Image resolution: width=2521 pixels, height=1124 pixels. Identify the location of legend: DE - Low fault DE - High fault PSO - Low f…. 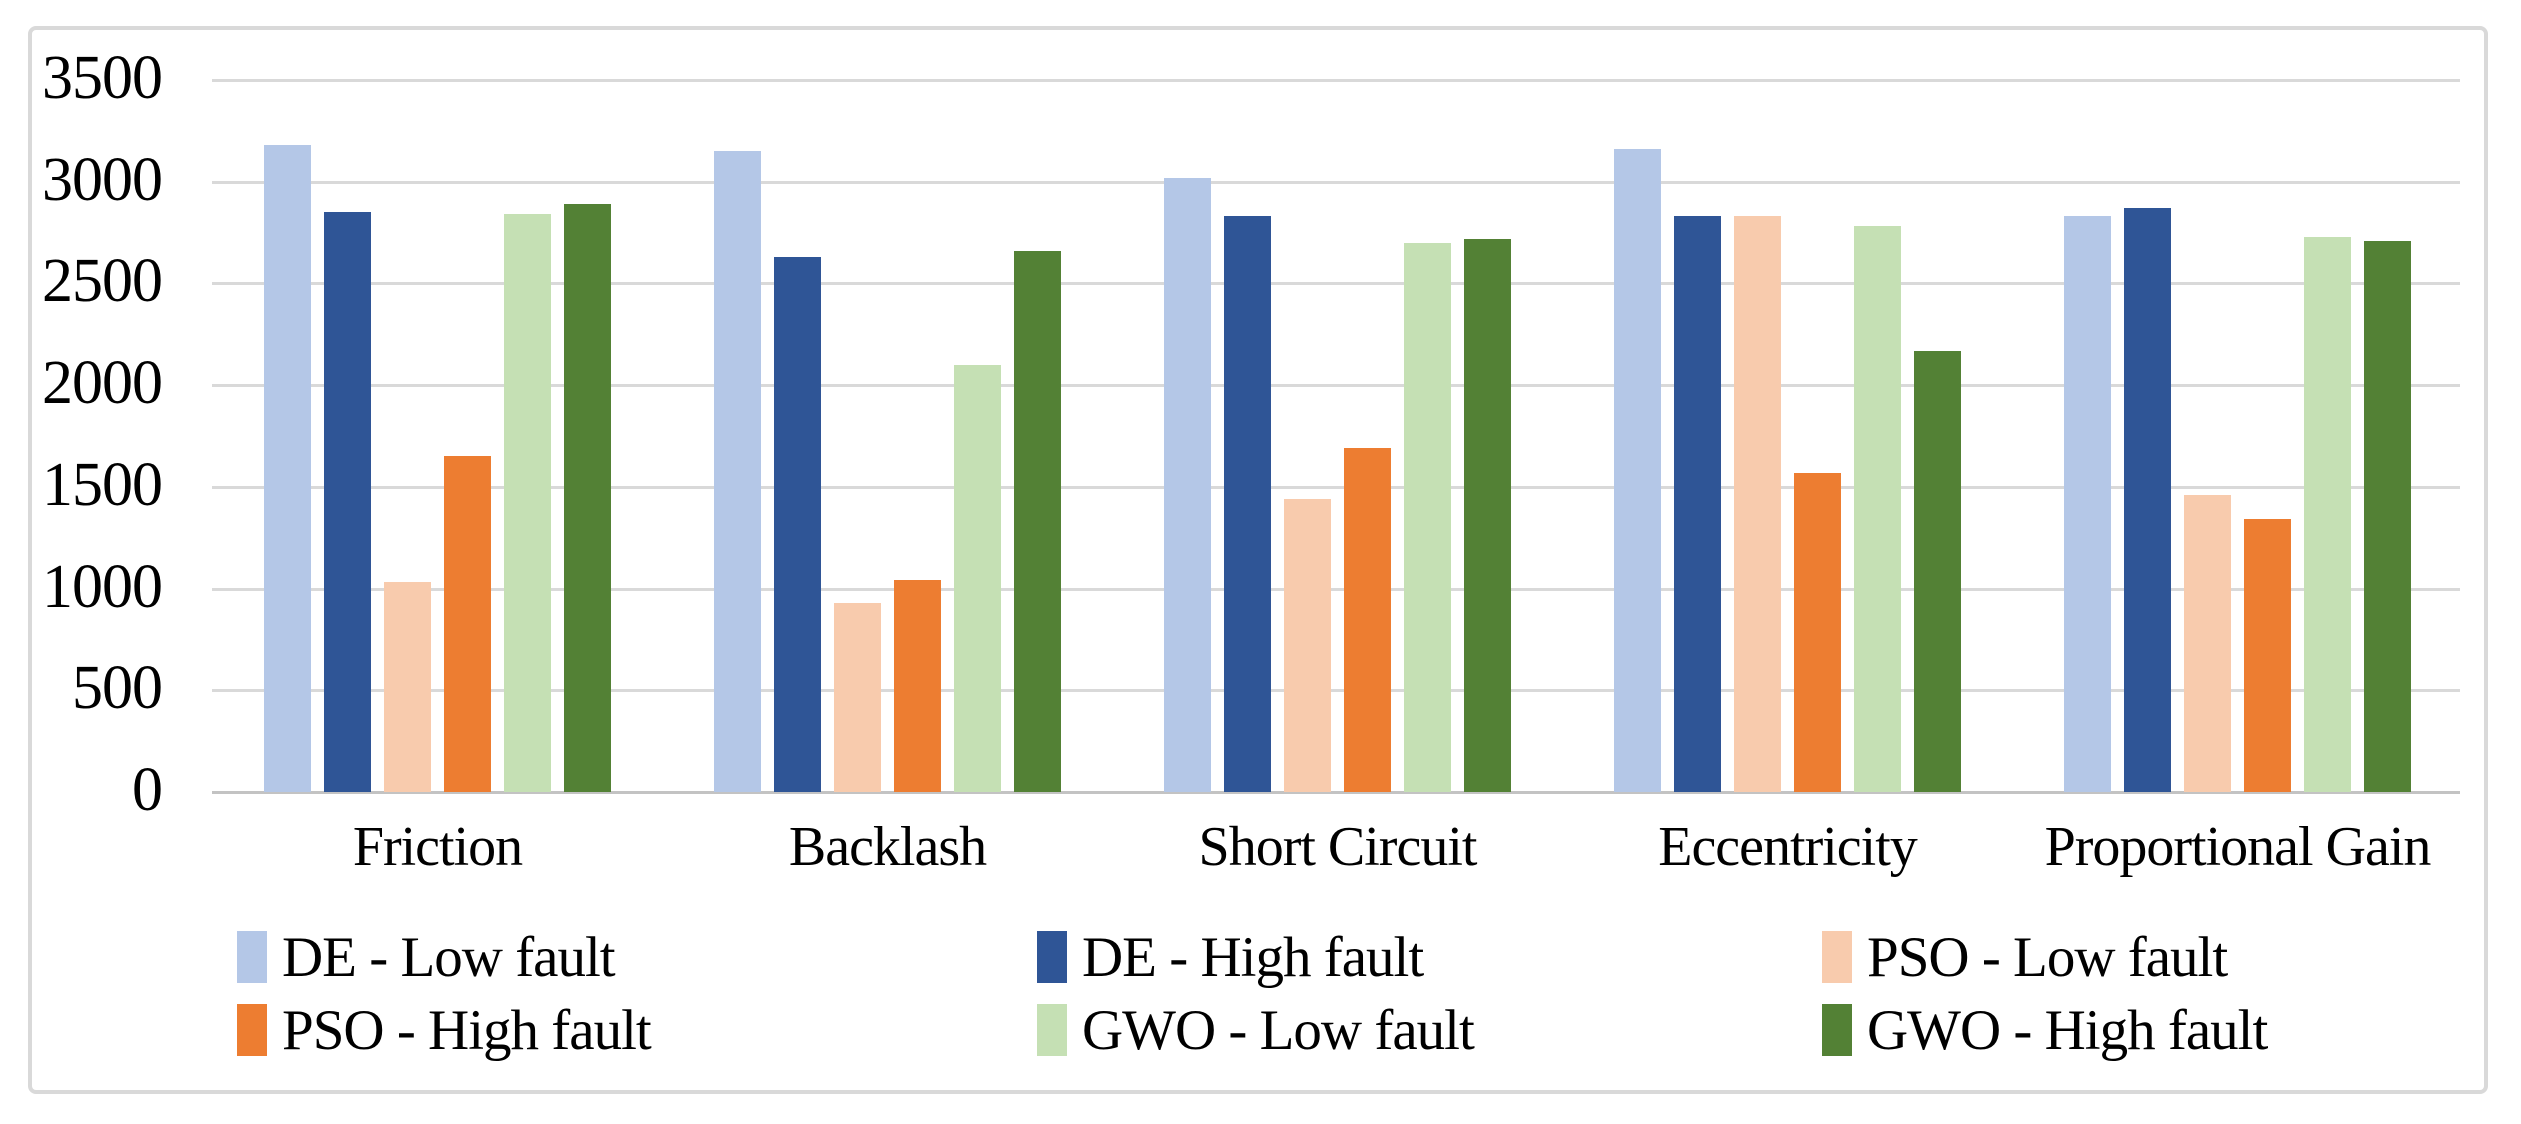
(1347, 1002).